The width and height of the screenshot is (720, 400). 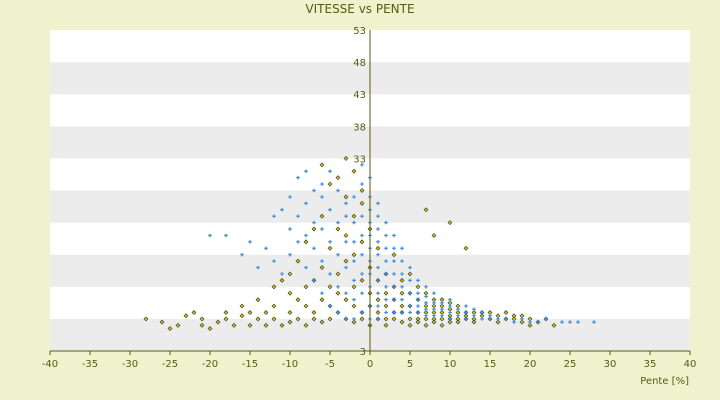 What do you see at coordinates (330, 364) in the screenshot?
I see `x-tick-label: -5` at bounding box center [330, 364].